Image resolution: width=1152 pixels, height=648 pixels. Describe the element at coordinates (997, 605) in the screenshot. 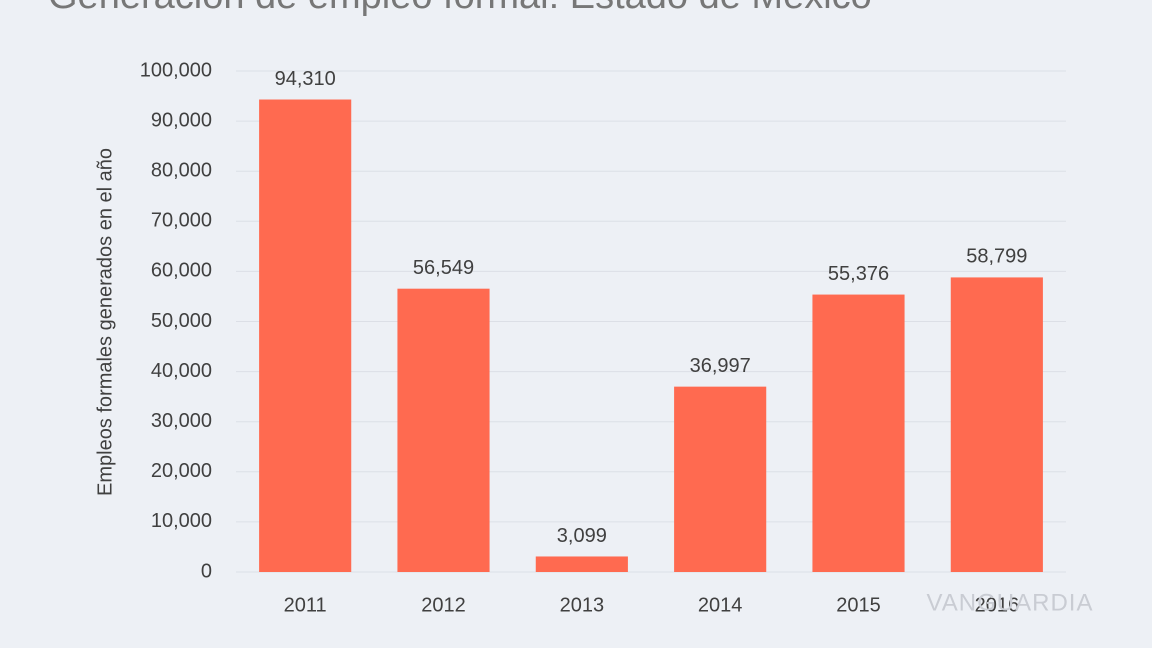

I see `x-tick-label: 2016` at that location.